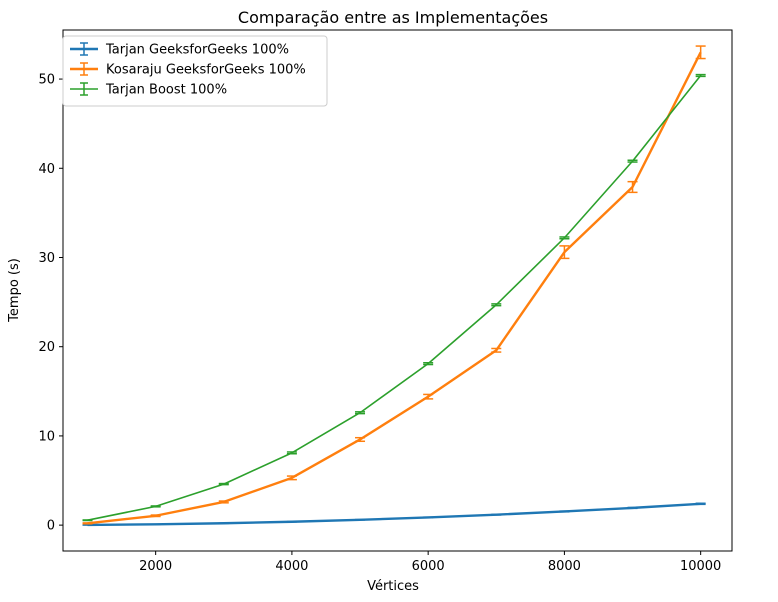  Describe the element at coordinates (155, 566) in the screenshot. I see `x-tick-label: 2000` at that location.